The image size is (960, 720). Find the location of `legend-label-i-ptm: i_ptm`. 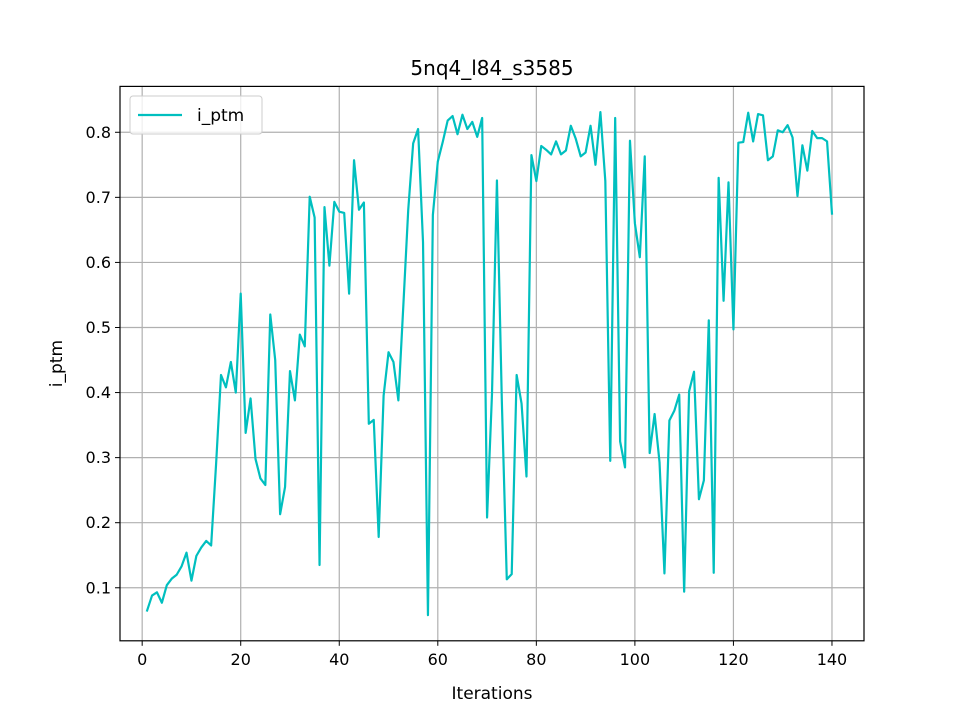

legend-label-i-ptm: i_ptm is located at coordinates (220, 116).